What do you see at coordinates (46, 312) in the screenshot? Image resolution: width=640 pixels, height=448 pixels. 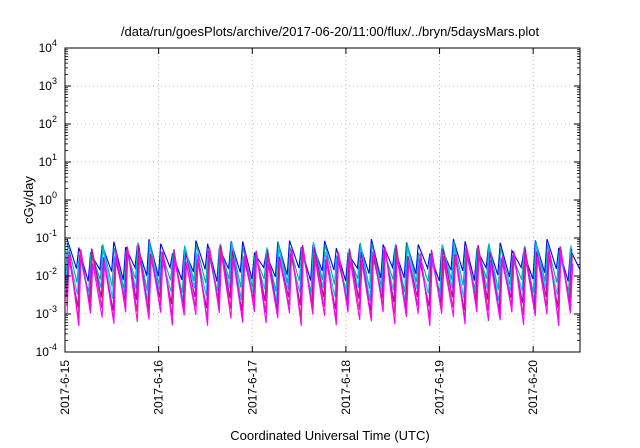 I see `y-tick-label: 10⁻³` at bounding box center [46, 312].